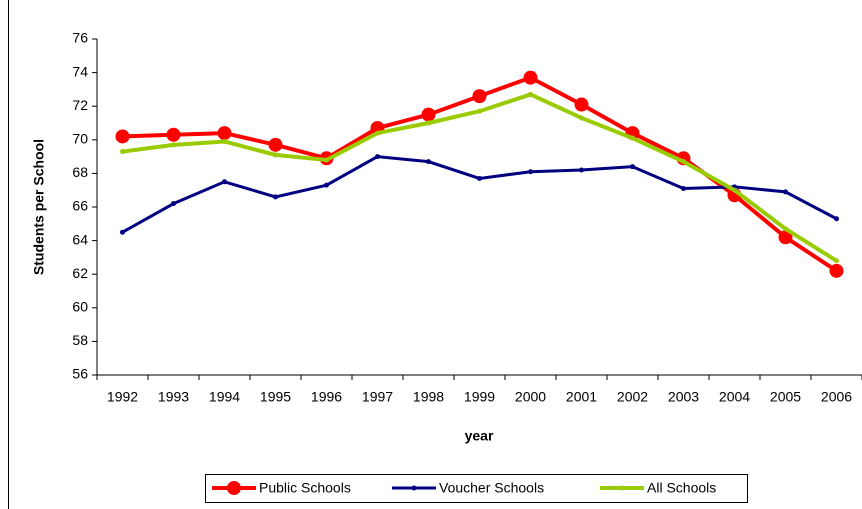  What do you see at coordinates (80, 273) in the screenshot?
I see `y-tick-label: 62` at bounding box center [80, 273].